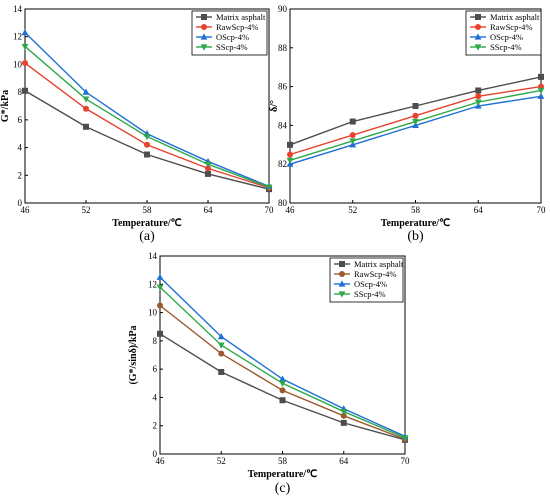  I want to click on y-tick-label: 2, so click(20, 175).